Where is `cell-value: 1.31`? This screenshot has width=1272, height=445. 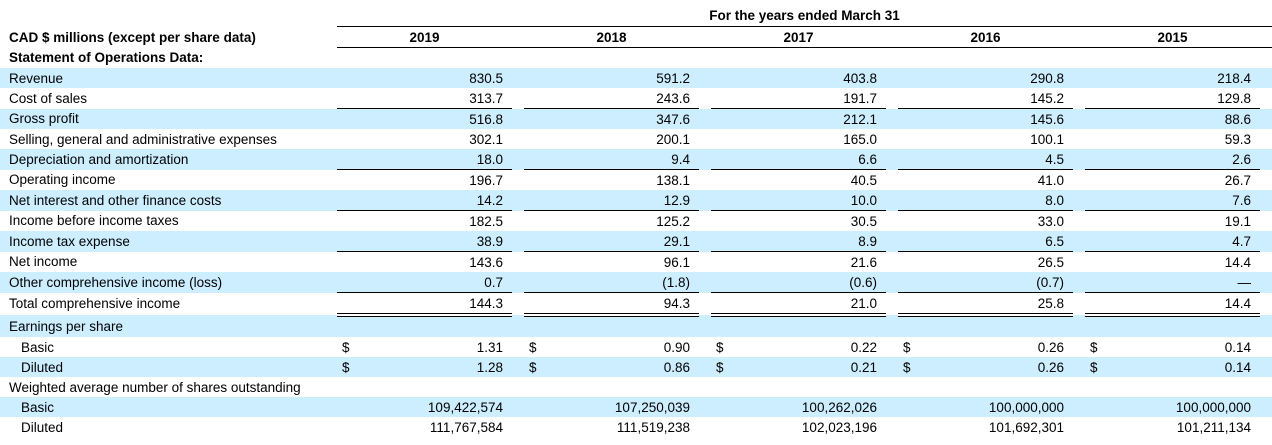
cell-value: 1.31 is located at coordinates (489, 347).